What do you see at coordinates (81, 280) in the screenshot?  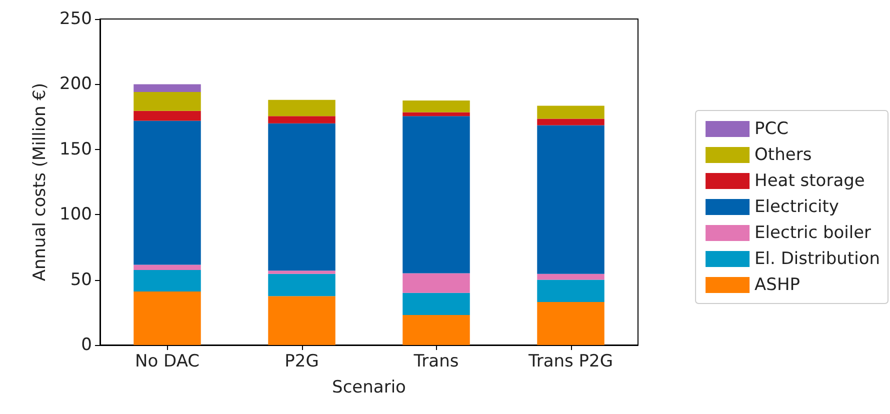 I see `y-tick-label: 50` at bounding box center [81, 280].